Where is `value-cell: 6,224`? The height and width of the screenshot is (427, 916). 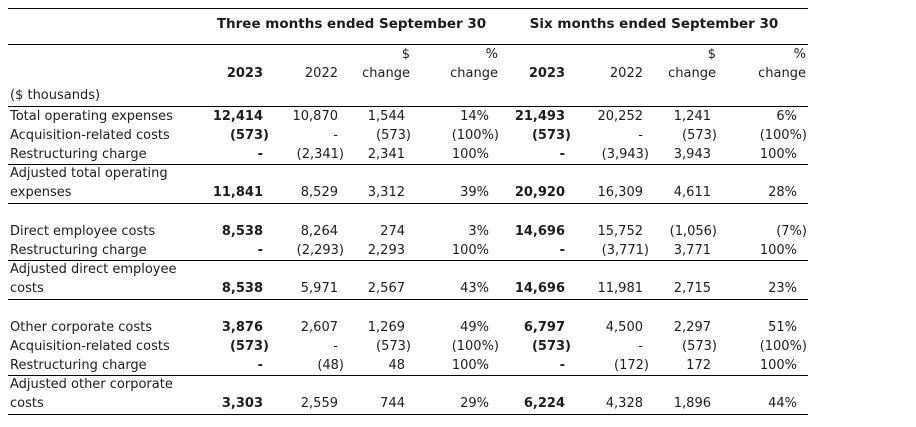
value-cell: 6,224 is located at coordinates (544, 403).